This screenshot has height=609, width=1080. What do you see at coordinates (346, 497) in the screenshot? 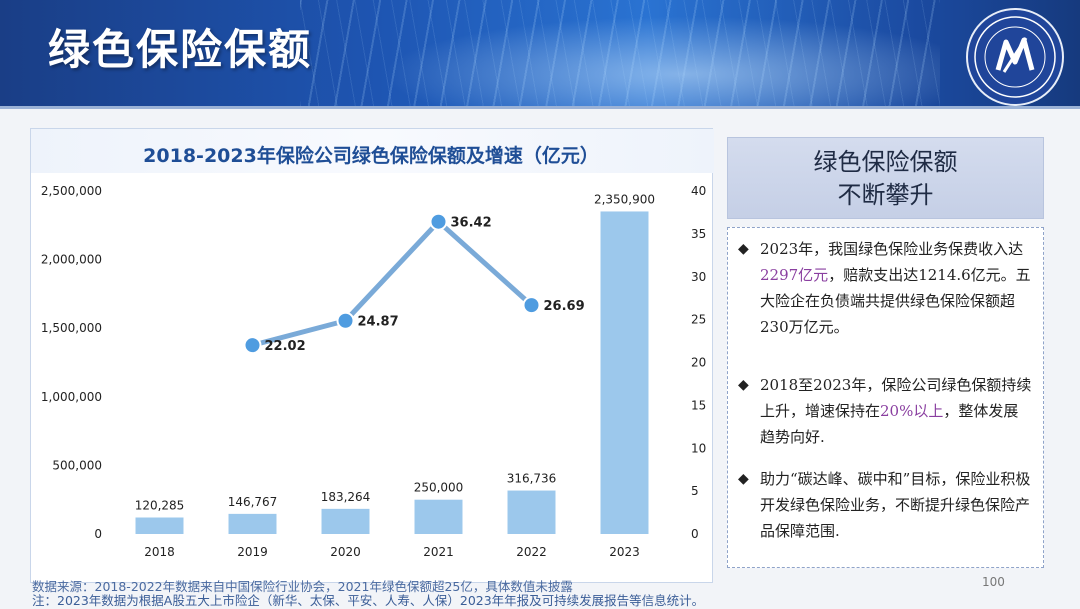
I see `bar-value-label: 183,264` at bounding box center [346, 497].